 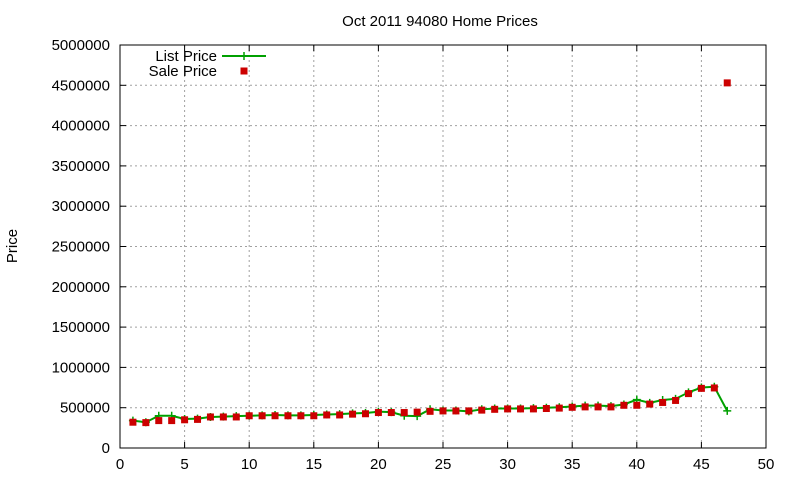 I want to click on legend-label-list-price: List Price, so click(x=186, y=56).